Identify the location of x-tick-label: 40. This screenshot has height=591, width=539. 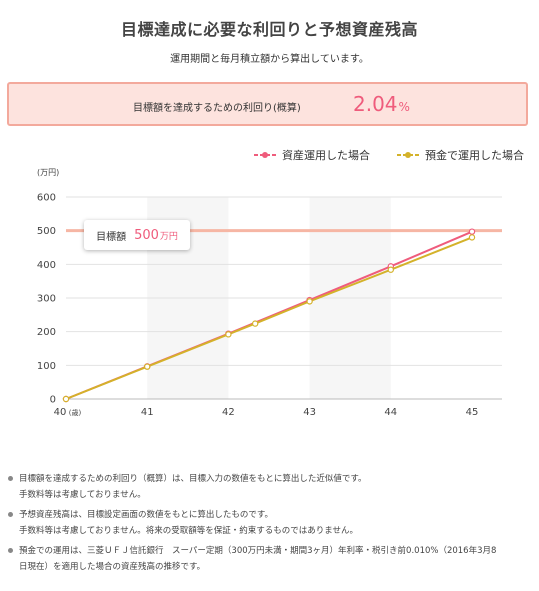
(60, 412).